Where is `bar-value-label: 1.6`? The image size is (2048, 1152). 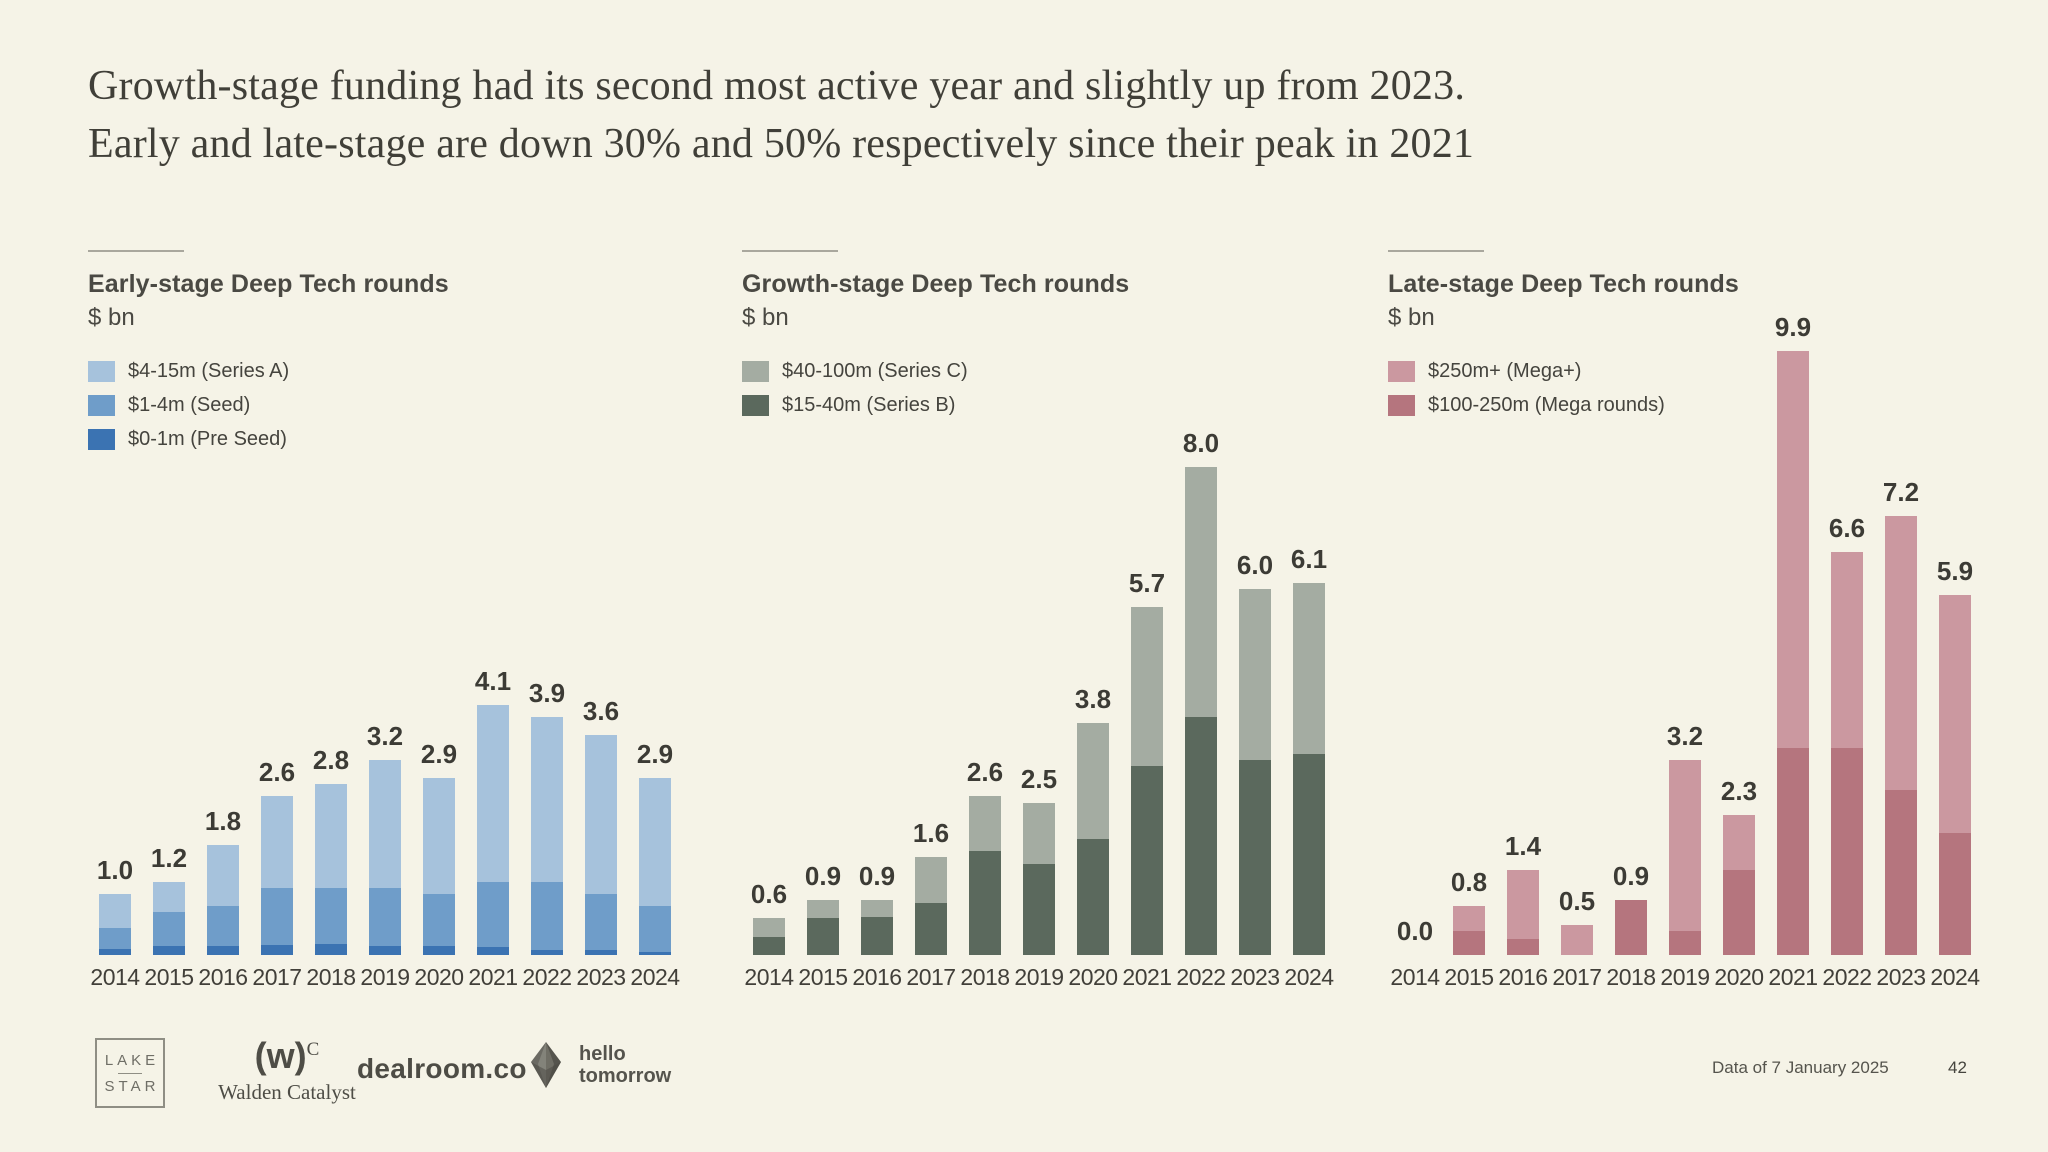
bar-value-label: 1.6 is located at coordinates (931, 833).